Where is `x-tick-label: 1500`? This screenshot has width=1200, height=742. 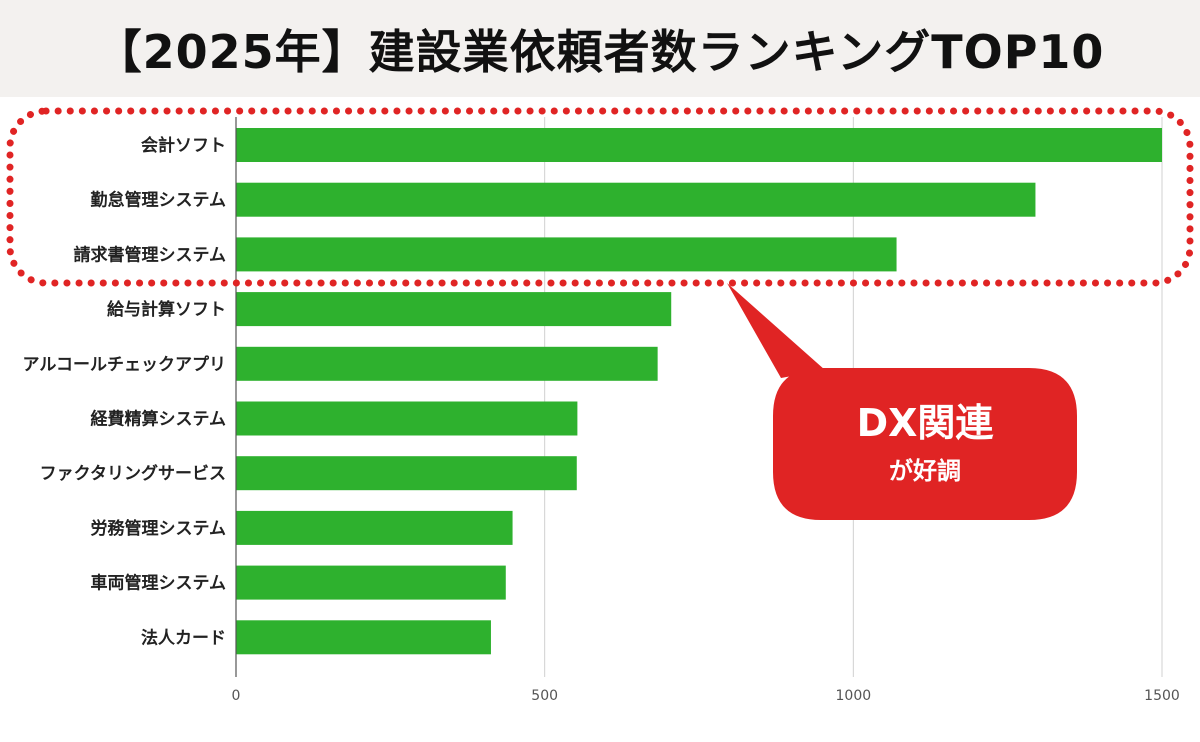 x-tick-label: 1500 is located at coordinates (1162, 696).